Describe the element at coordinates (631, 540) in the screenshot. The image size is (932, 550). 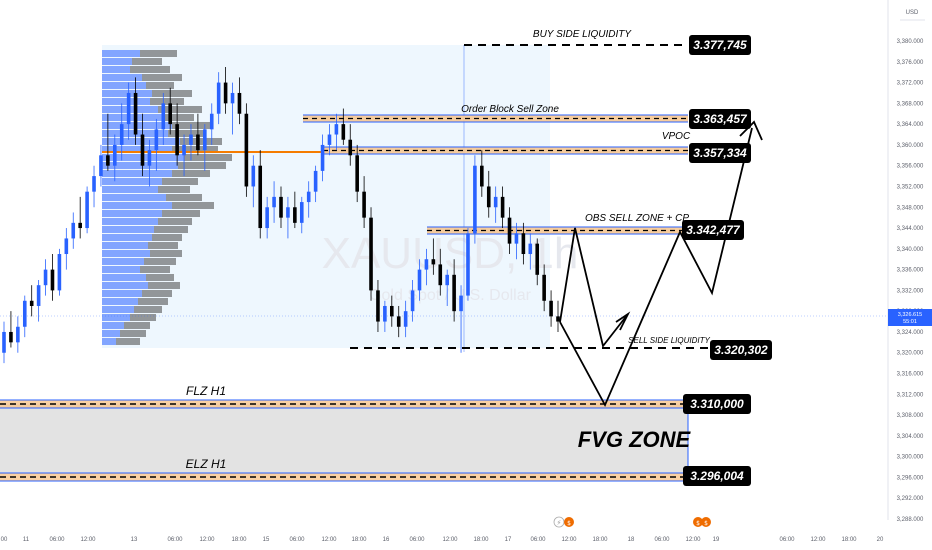
I see `time-tick-label: 18` at that location.